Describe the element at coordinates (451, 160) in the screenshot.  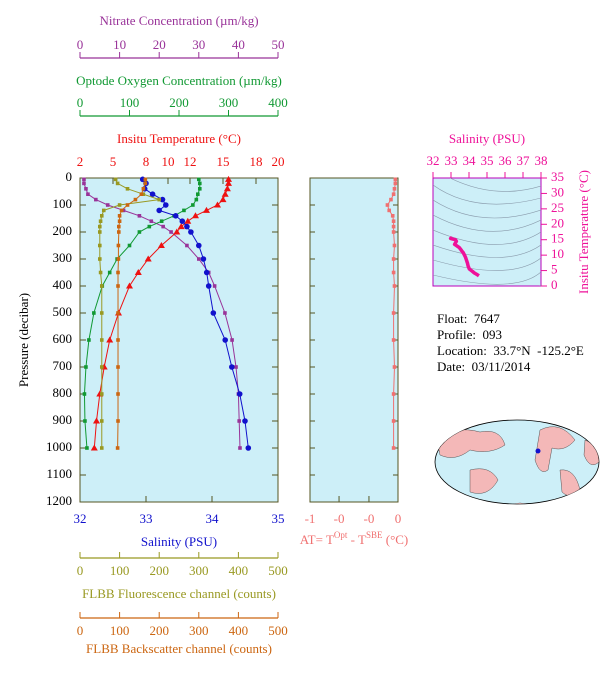
I see `x-tick-label: 33` at that location.